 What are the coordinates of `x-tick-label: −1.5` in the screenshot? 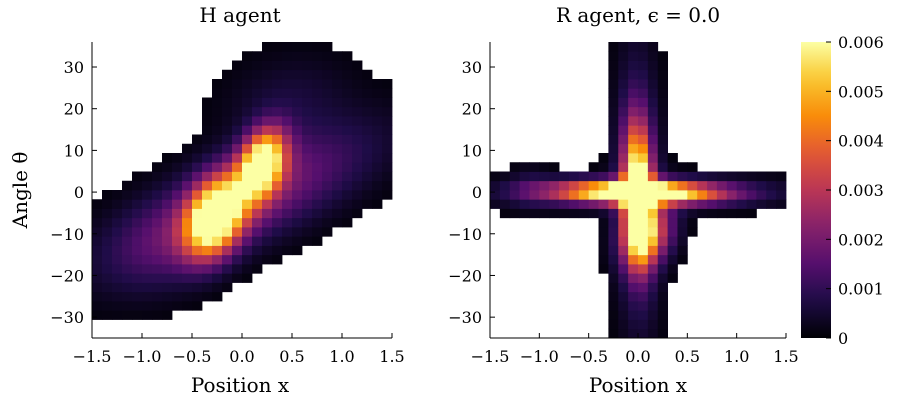 It's located at (490, 356).